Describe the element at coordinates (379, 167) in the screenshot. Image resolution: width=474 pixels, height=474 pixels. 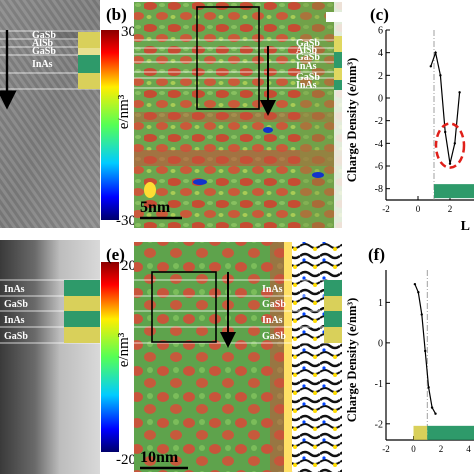
I see `y-tick-label: -6` at that location.